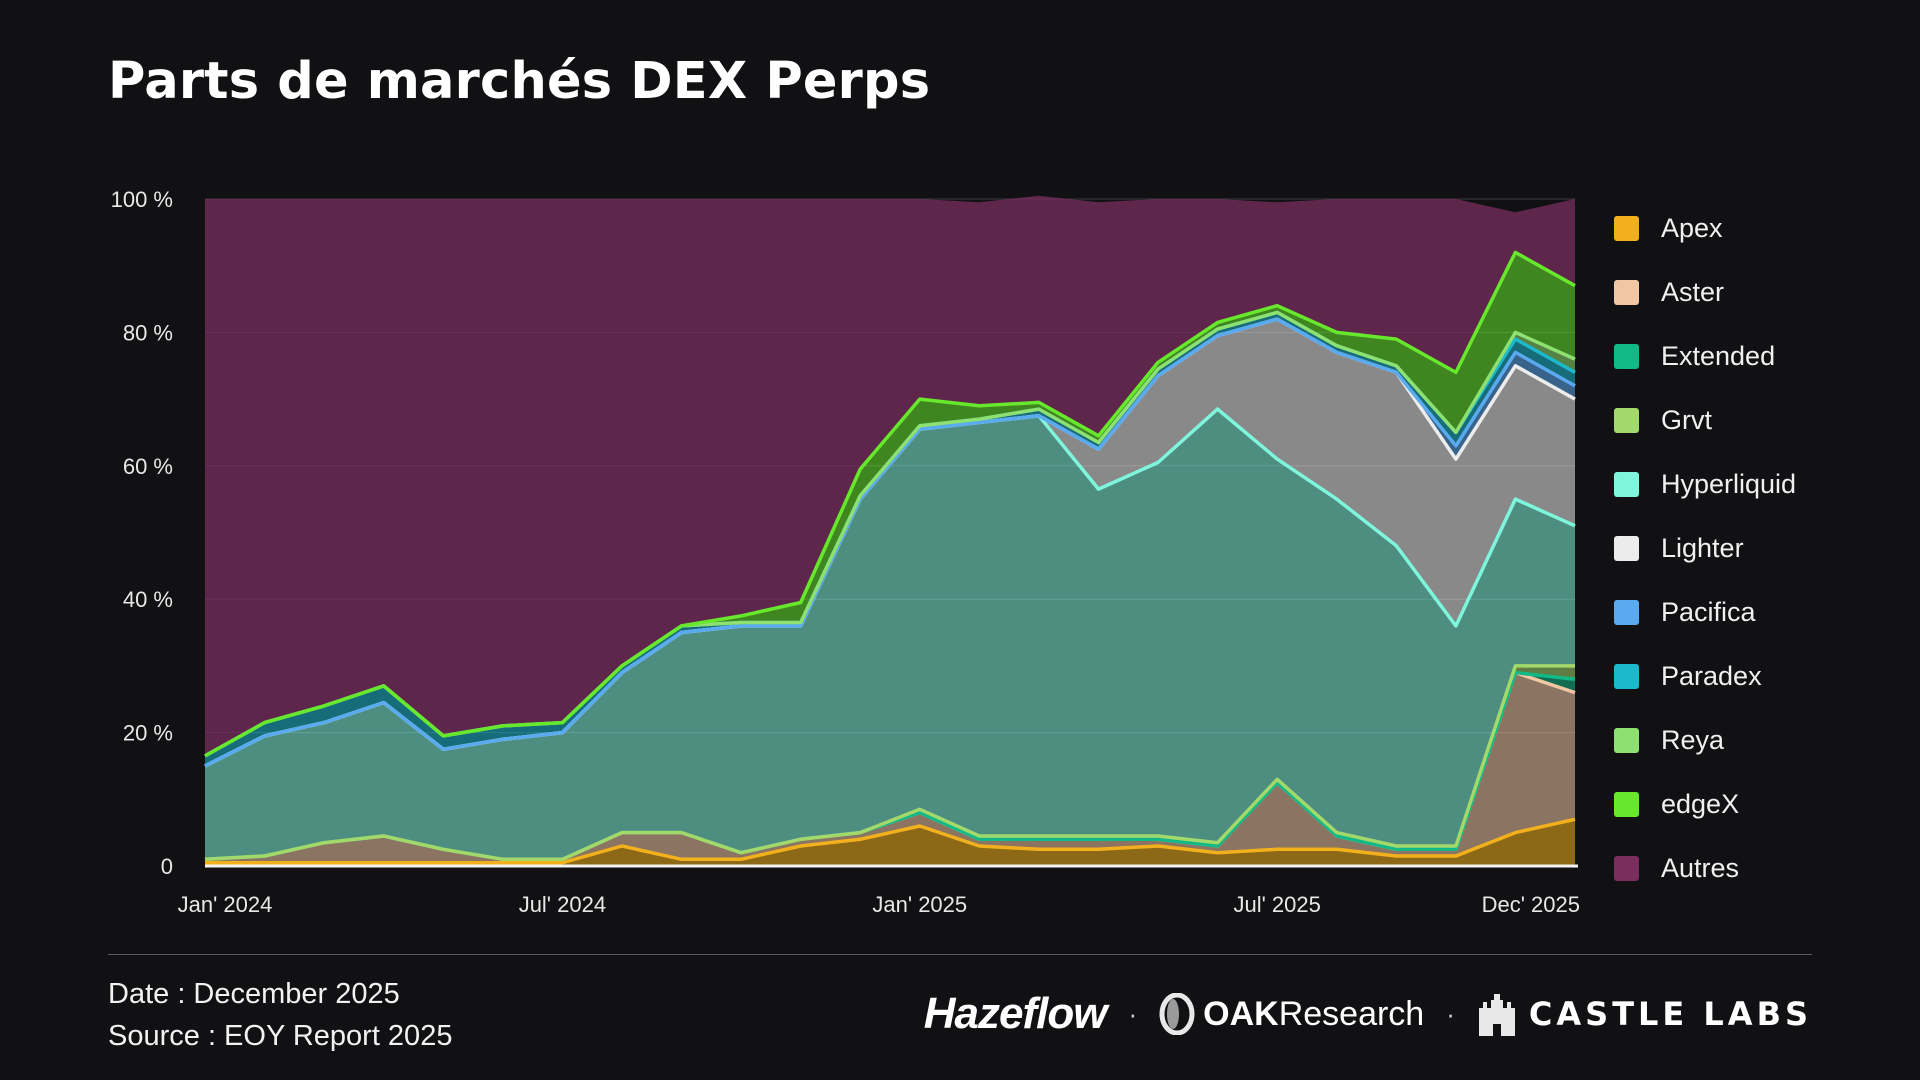 This screenshot has height=1080, width=1920. What do you see at coordinates (1626, 420) in the screenshot?
I see `legend-swatch-grvt` at bounding box center [1626, 420].